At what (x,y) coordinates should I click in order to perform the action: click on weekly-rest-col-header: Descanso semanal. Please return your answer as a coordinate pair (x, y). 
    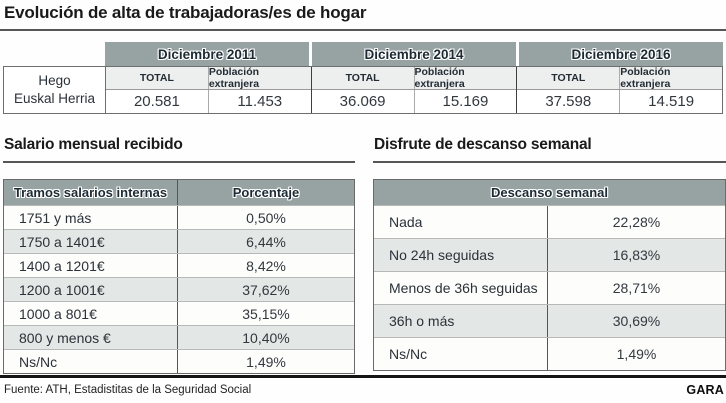
    Looking at the image, I should click on (549, 192).